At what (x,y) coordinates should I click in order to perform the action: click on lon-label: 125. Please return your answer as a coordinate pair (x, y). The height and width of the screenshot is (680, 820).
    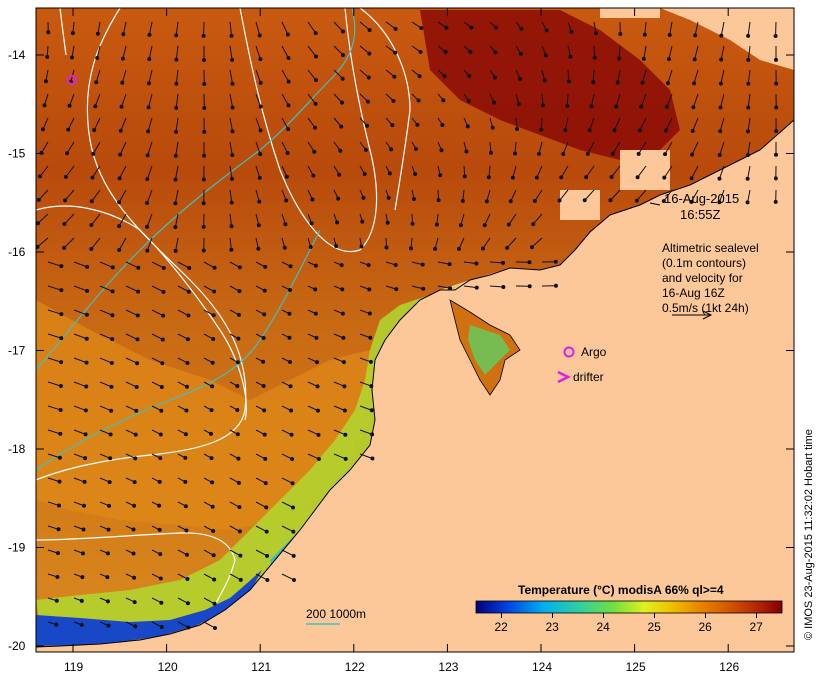
    Looking at the image, I should click on (636, 667).